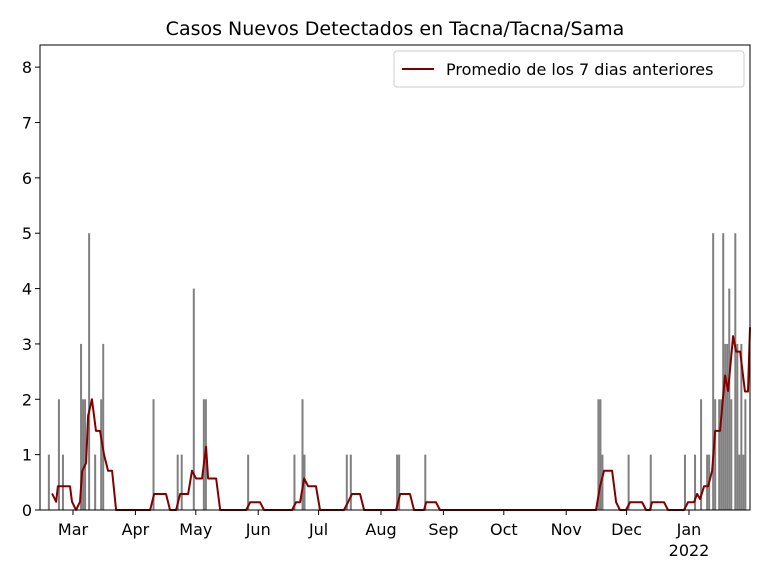 The image size is (768, 576). What do you see at coordinates (27, 233) in the screenshot?
I see `y-tick-label: 5` at bounding box center [27, 233].